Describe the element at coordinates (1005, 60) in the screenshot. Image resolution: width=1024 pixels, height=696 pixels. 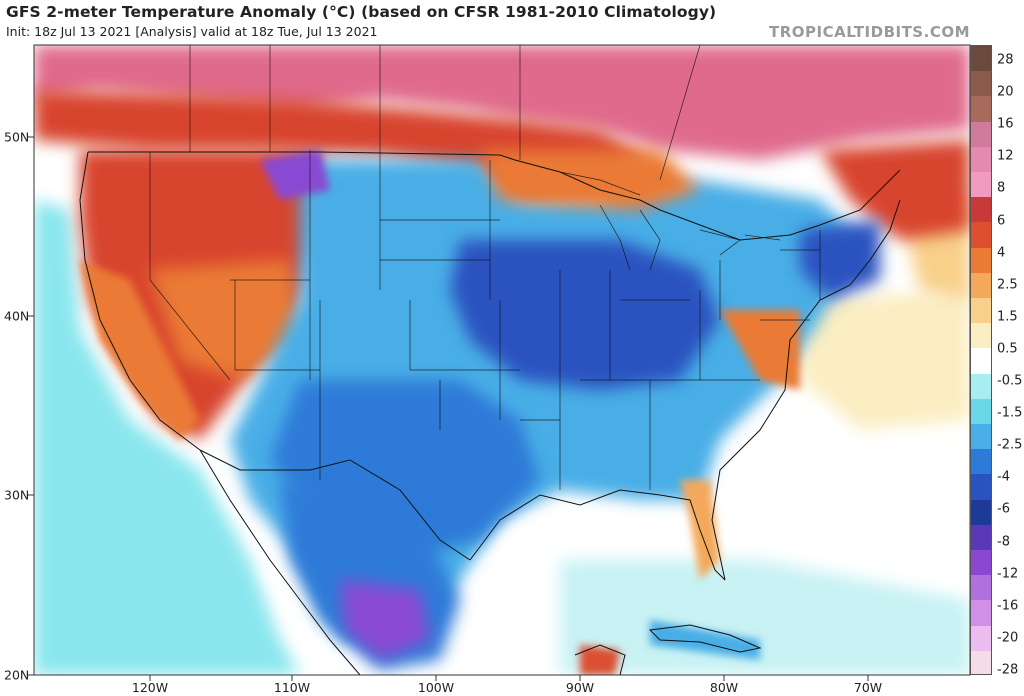
I see `colorbar-label: 28` at that location.